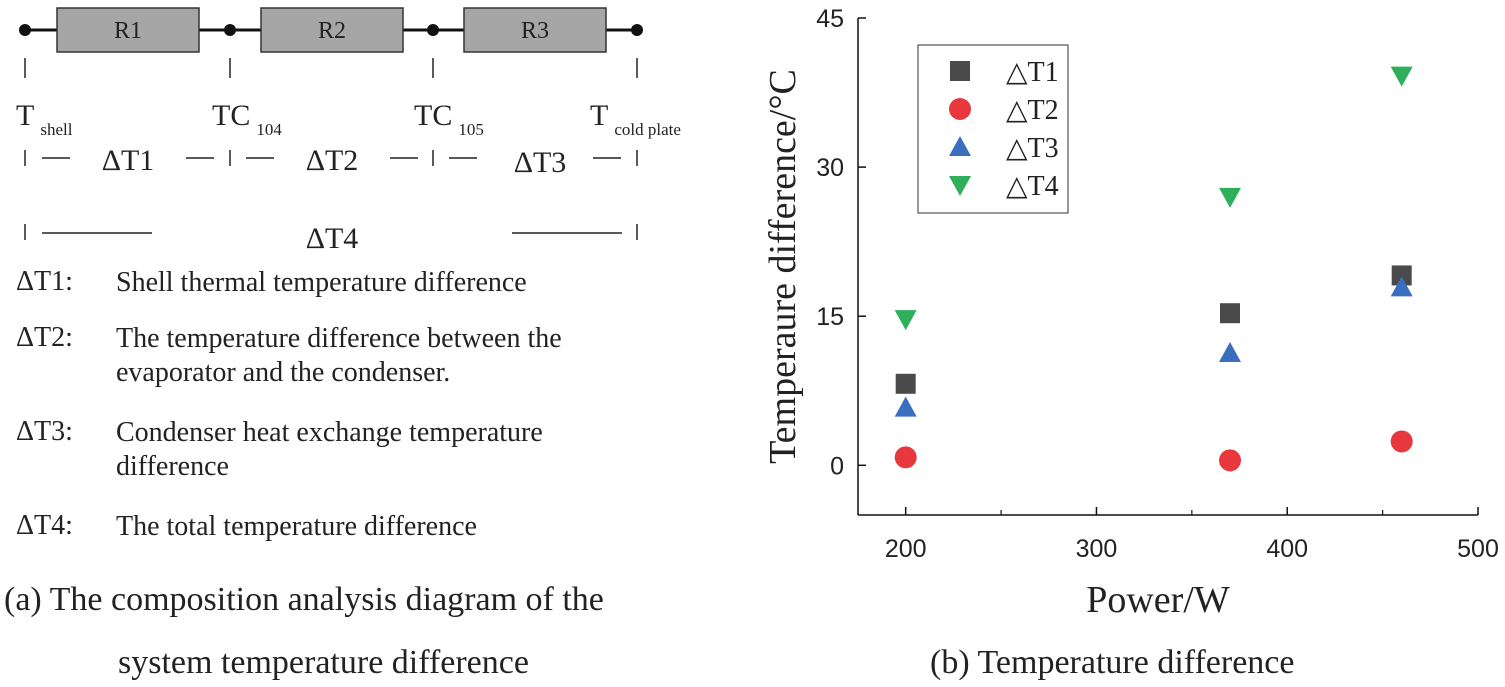 The image size is (1505, 687). Describe the element at coordinates (1032, 148) in the screenshot. I see `legend-label: △T3` at that location.